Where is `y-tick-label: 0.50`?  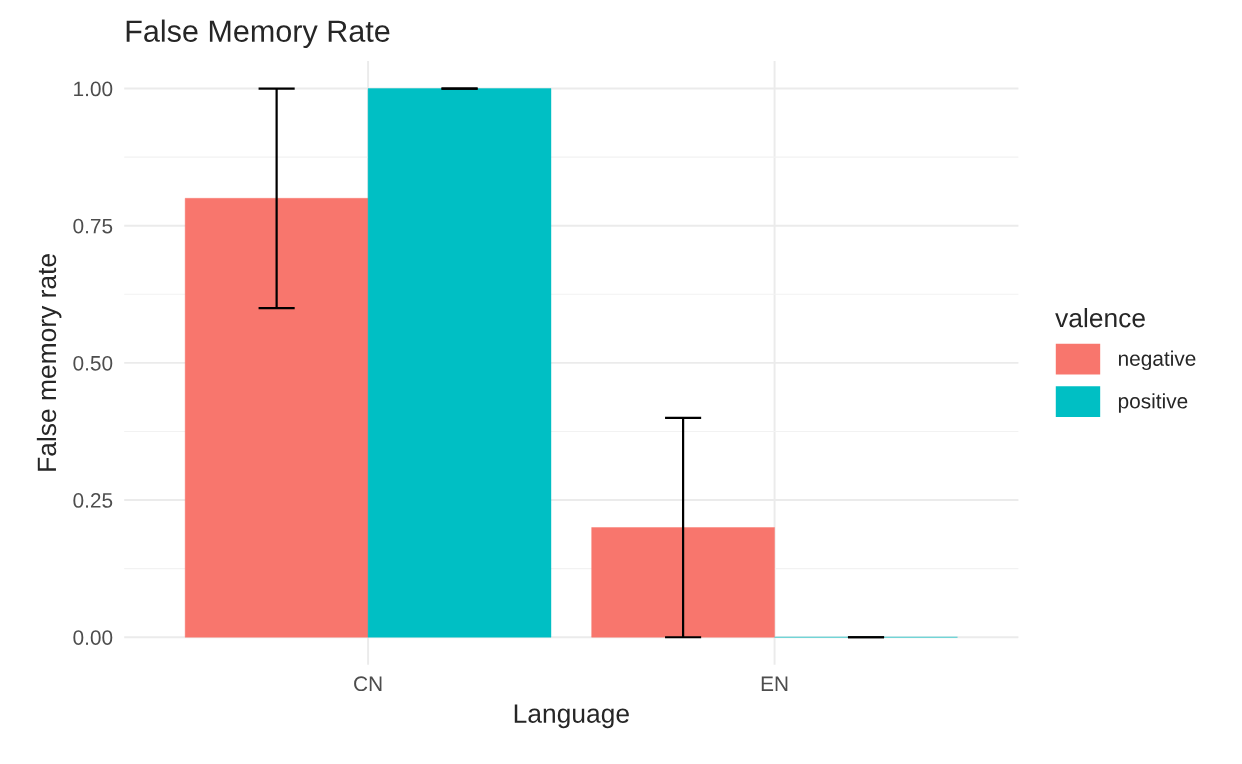 y-tick-label: 0.50 is located at coordinates (93, 363).